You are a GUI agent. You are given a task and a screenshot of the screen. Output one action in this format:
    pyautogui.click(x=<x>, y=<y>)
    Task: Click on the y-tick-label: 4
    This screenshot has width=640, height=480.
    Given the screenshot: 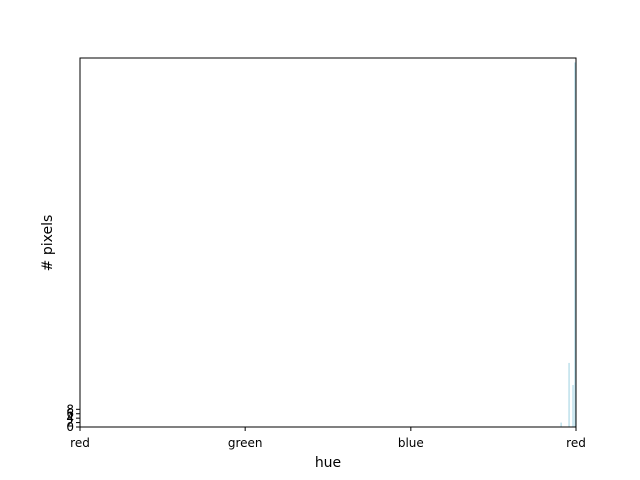 What is the action you would take?
    pyautogui.click(x=70, y=418)
    